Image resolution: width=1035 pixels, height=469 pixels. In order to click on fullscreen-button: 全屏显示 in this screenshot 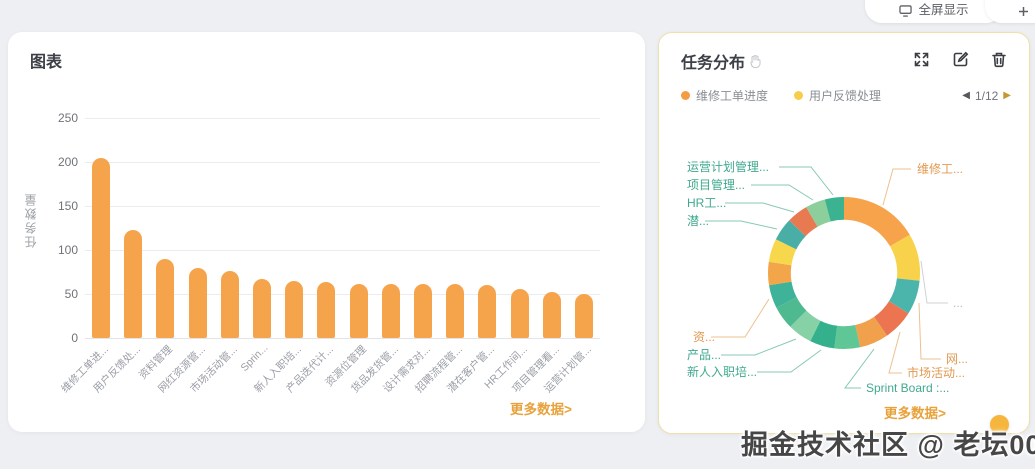, I will do `click(934, 11)`.